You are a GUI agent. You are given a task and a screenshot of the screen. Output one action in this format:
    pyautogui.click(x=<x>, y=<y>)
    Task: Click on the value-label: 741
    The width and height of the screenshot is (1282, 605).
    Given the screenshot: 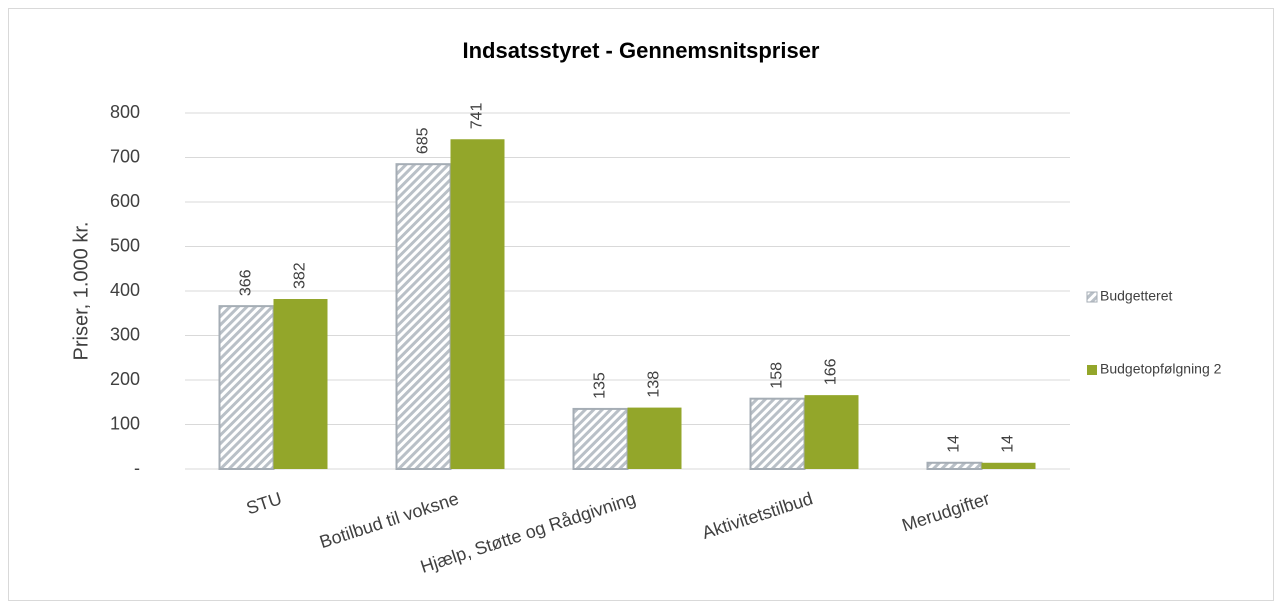 What is the action you would take?
    pyautogui.click(x=477, y=115)
    